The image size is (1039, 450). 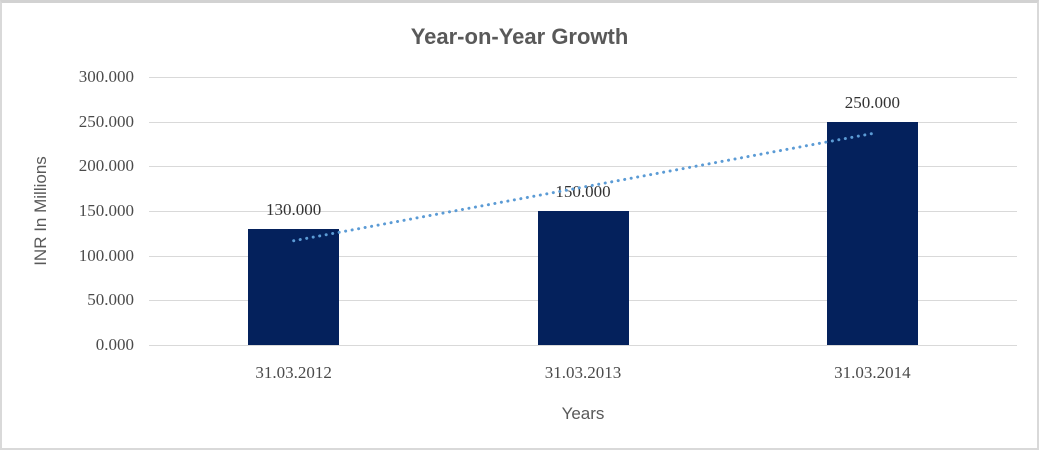 What do you see at coordinates (583, 372) in the screenshot?
I see `x-tick-label: 31.03.2013` at bounding box center [583, 372].